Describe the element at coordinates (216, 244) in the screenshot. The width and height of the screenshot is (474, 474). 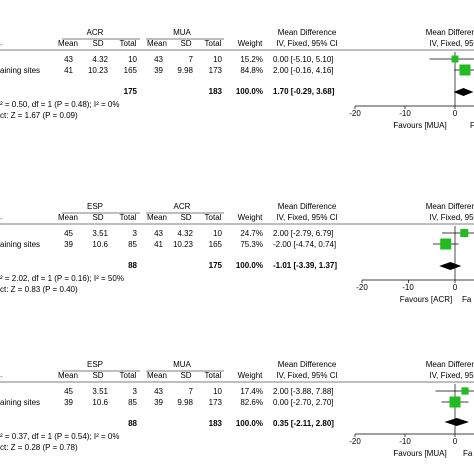
I see `row2-g2-total: 165` at that location.